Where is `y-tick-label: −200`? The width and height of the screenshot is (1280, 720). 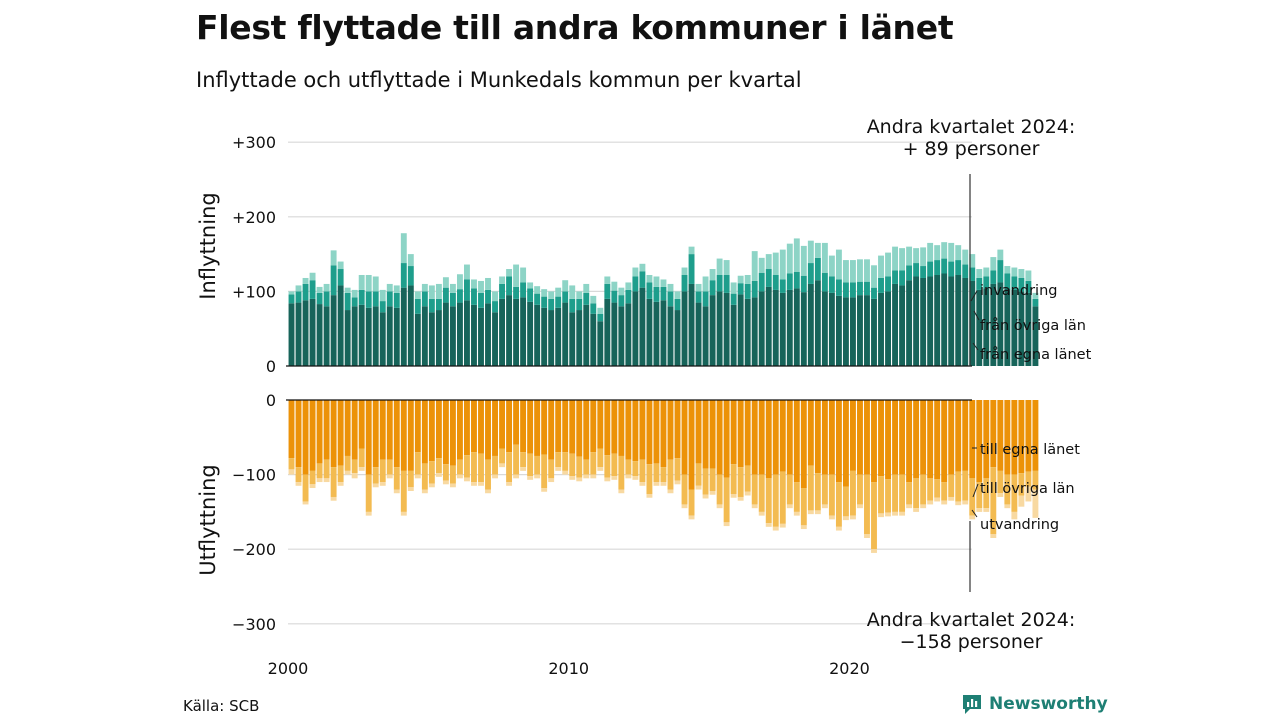
y-tick-label: −200 is located at coordinates (254, 549).